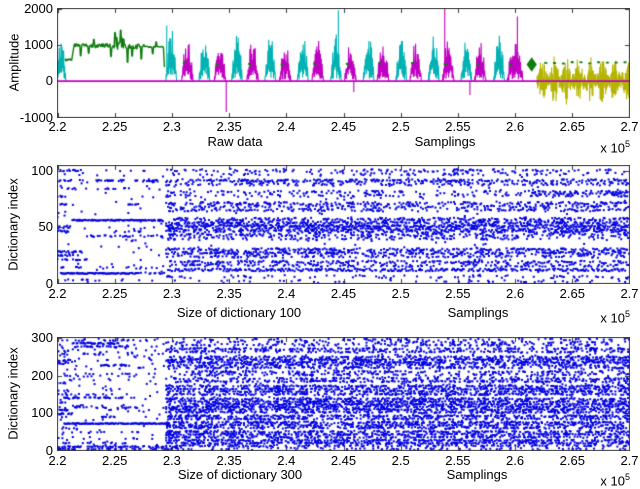 The height and width of the screenshot is (489, 640). I want to click on size-of-dictionary-300-label: Size of dictionary 300, so click(240, 474).